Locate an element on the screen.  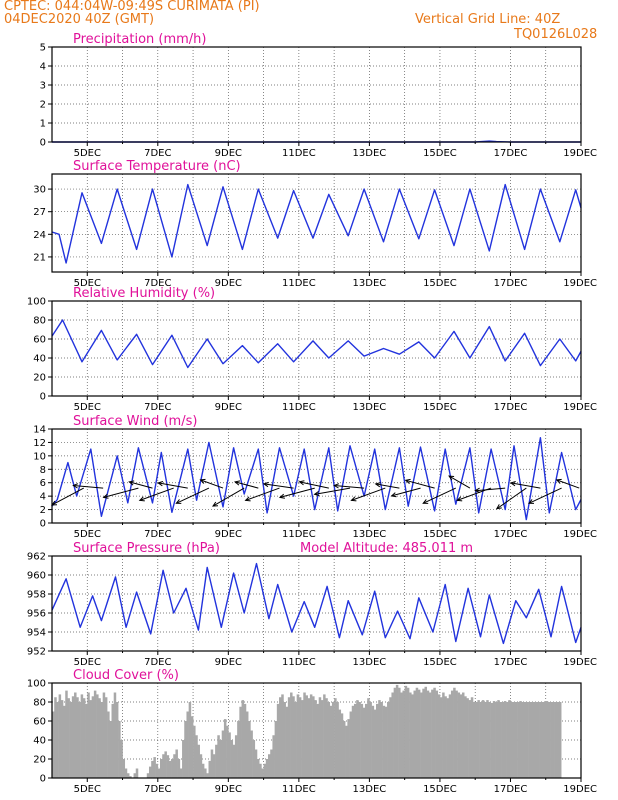
temperature-ytick-label: 30 is located at coordinates (39, 190).